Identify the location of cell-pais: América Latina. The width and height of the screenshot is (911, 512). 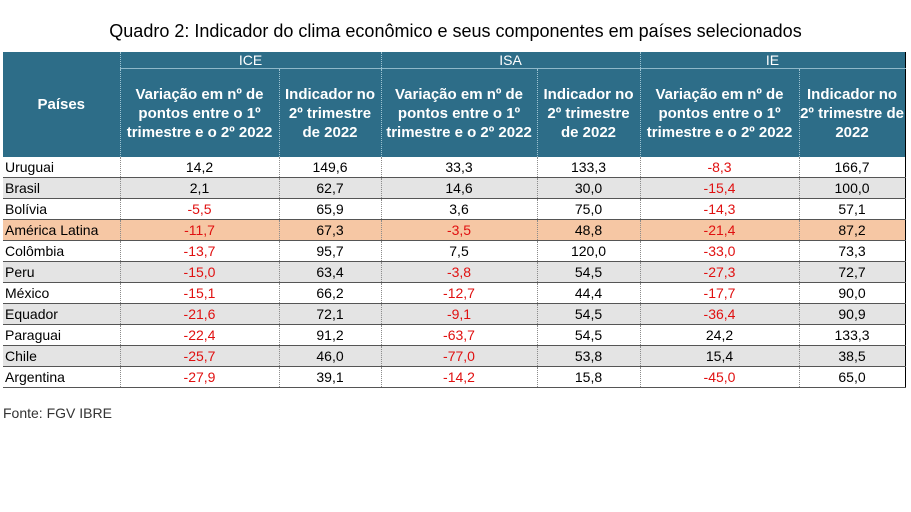
(62, 230).